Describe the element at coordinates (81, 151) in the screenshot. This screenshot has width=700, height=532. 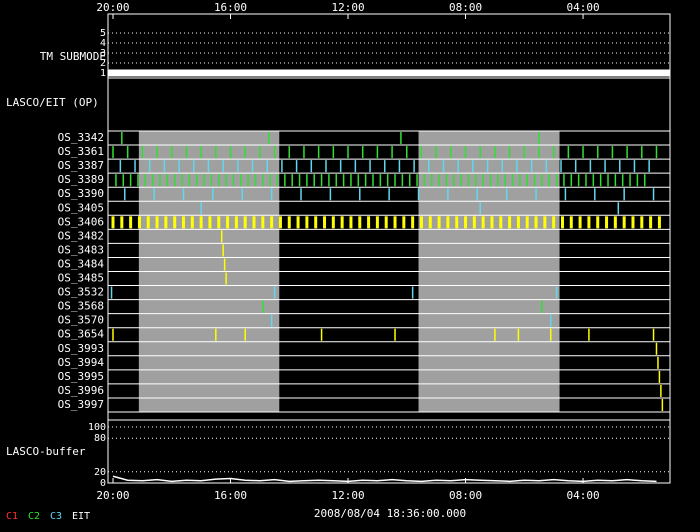
I see `row-label: OS_3361` at that location.